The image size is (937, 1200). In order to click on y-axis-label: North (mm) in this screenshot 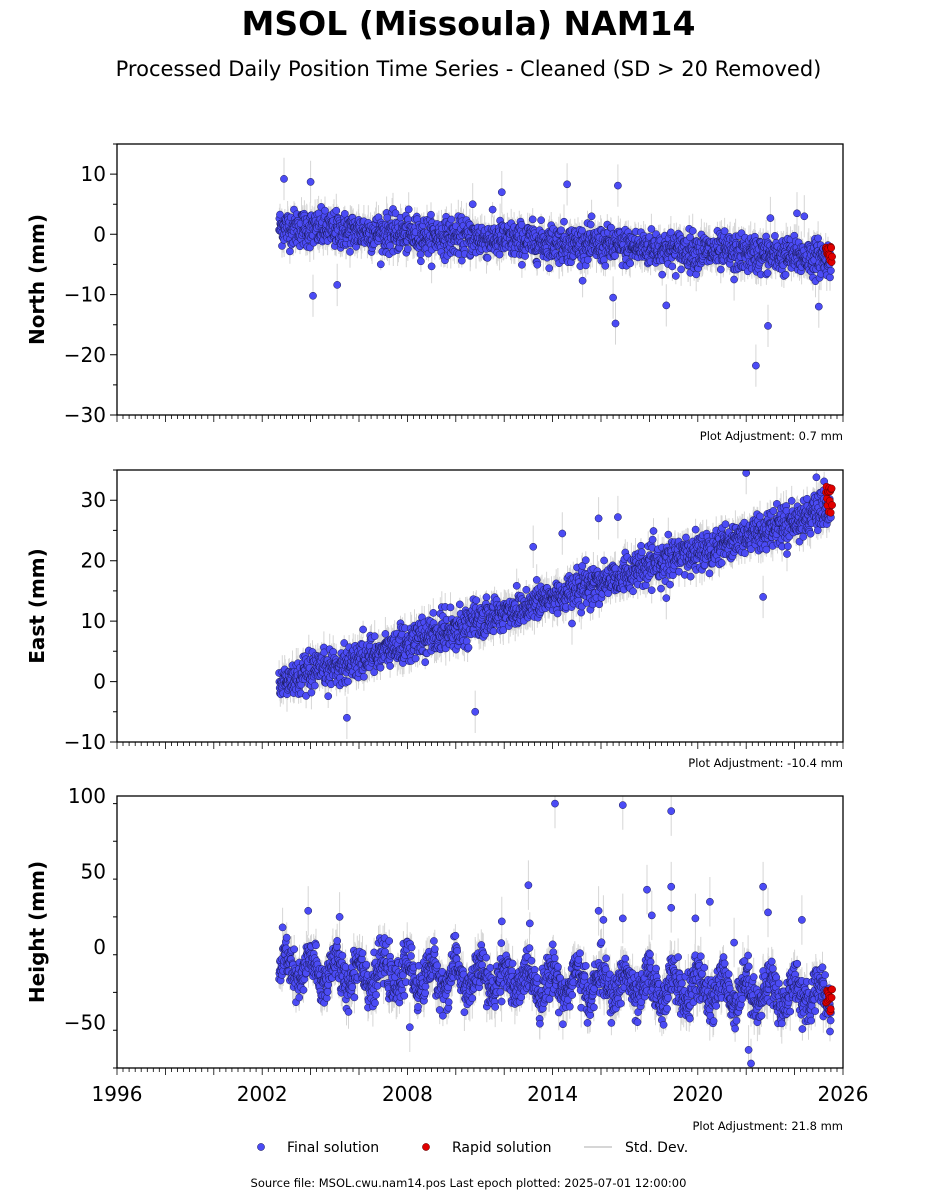, I will do `click(37, 279)`.